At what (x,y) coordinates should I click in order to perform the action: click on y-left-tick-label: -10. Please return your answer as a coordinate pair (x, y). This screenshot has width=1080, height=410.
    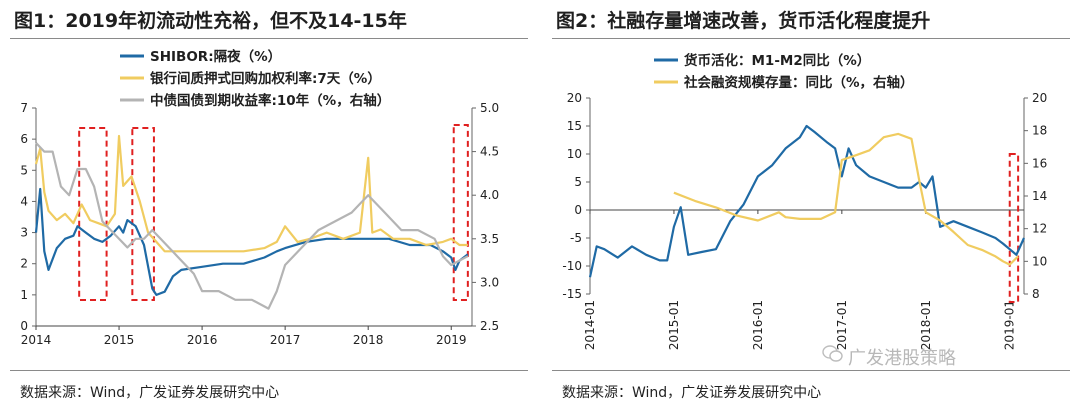
    Looking at the image, I should click on (572, 266).